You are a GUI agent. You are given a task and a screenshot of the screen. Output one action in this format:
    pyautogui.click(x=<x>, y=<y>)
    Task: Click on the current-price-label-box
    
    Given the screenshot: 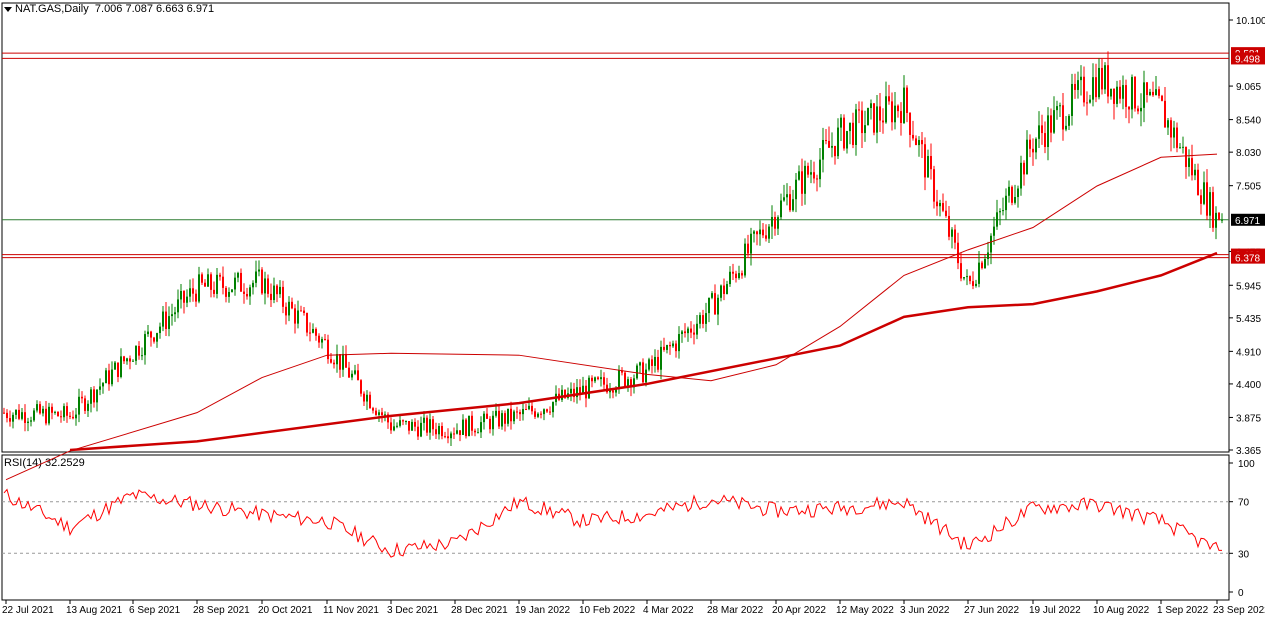 What is the action you would take?
    pyautogui.click(x=1248, y=219)
    